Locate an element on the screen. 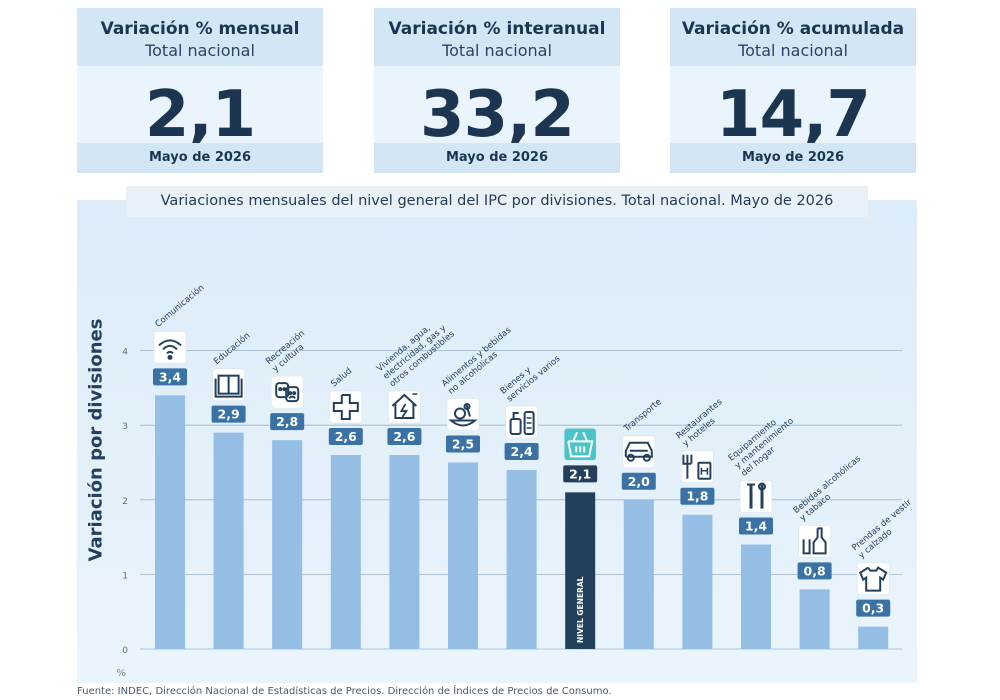  value-label: 0,3 is located at coordinates (873, 608).